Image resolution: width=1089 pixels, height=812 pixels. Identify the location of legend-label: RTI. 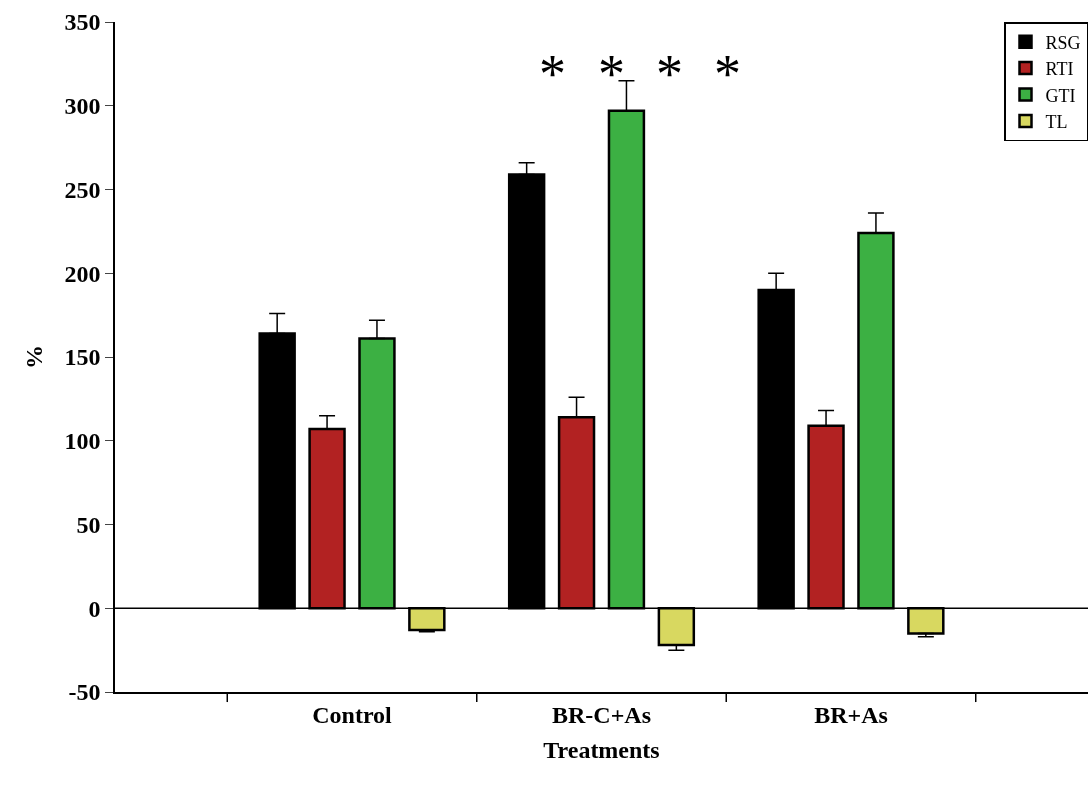
(1059, 69).